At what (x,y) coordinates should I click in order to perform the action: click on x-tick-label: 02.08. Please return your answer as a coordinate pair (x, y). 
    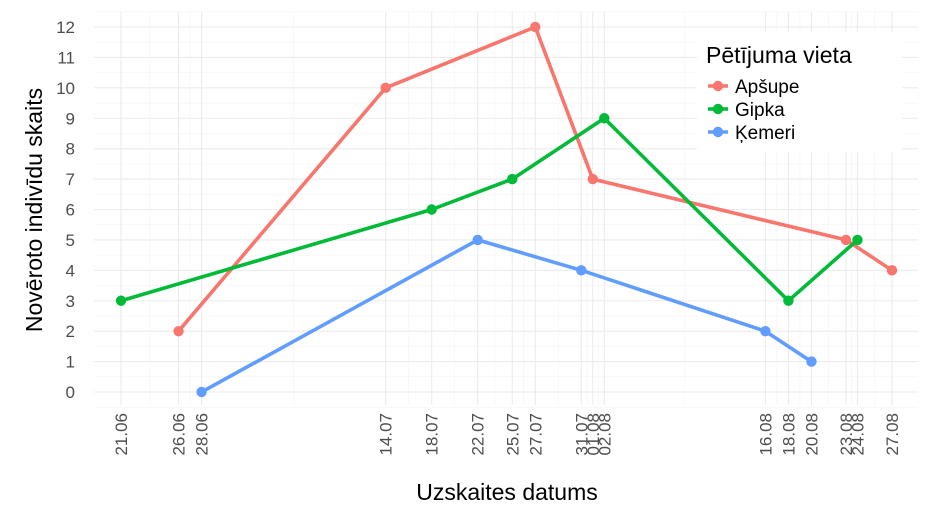
    Looking at the image, I should click on (604, 434).